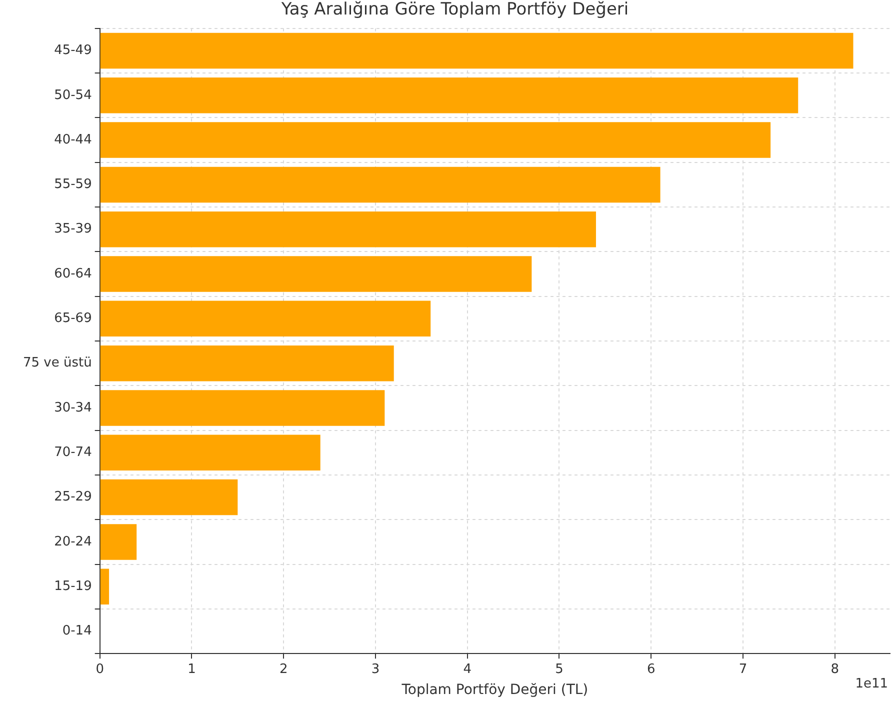 The width and height of the screenshot is (892, 711). What do you see at coordinates (73, 497) in the screenshot?
I see `y-tick-label: 25-29` at bounding box center [73, 497].